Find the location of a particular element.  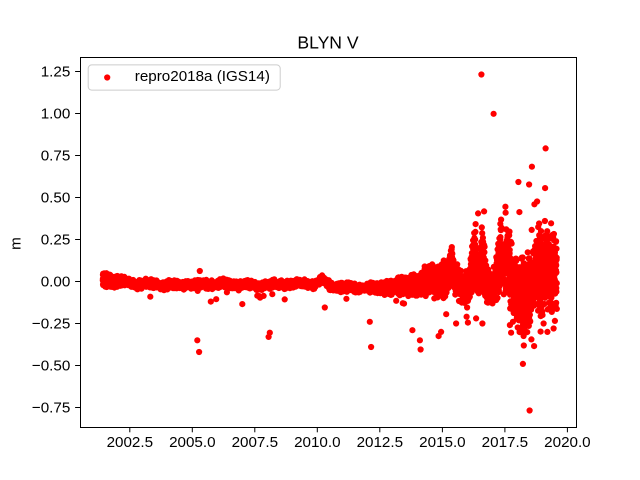

svg-text: 0.00 is located at coordinates (56, 282).